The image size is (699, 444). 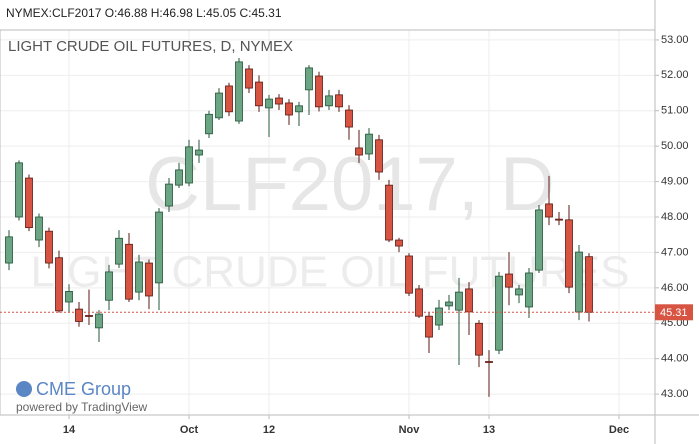 I want to click on chart-title: LIGHT CRUDE OIL FUTURES, D, NYMEX, so click(x=150, y=46).